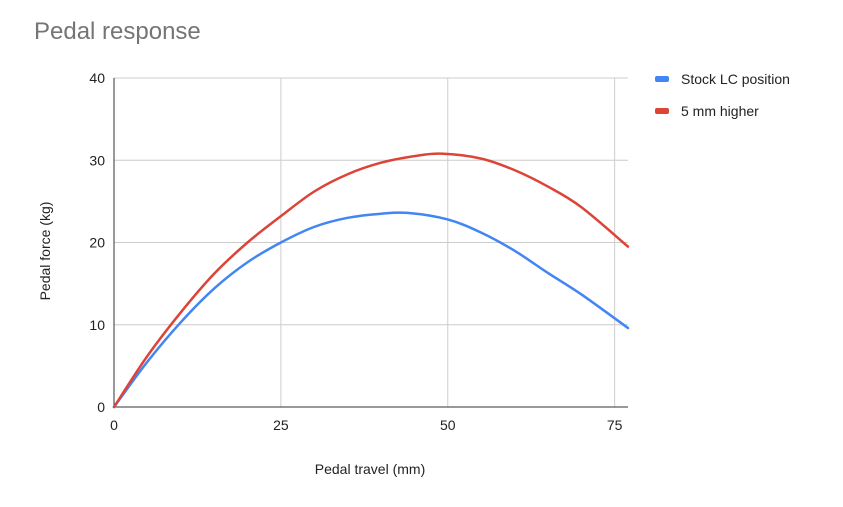 The height and width of the screenshot is (507, 843). I want to click on y-axis-title: Pedal force (kg), so click(45, 251).